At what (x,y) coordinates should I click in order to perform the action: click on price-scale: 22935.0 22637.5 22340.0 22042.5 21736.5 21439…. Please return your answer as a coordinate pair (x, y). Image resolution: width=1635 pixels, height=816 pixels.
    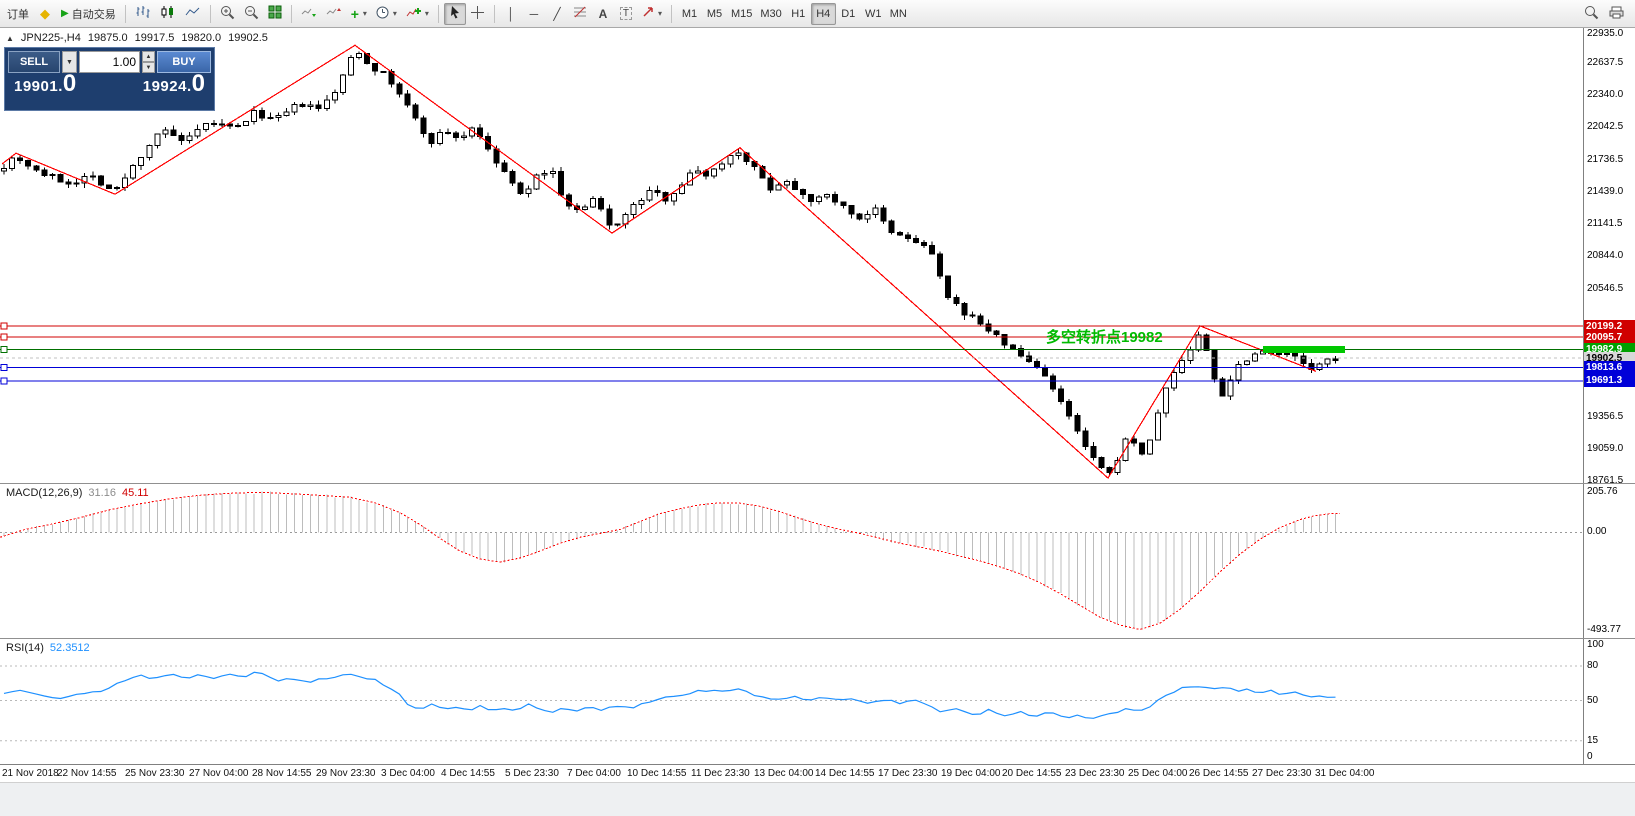
    Looking at the image, I should click on (1609, 255).